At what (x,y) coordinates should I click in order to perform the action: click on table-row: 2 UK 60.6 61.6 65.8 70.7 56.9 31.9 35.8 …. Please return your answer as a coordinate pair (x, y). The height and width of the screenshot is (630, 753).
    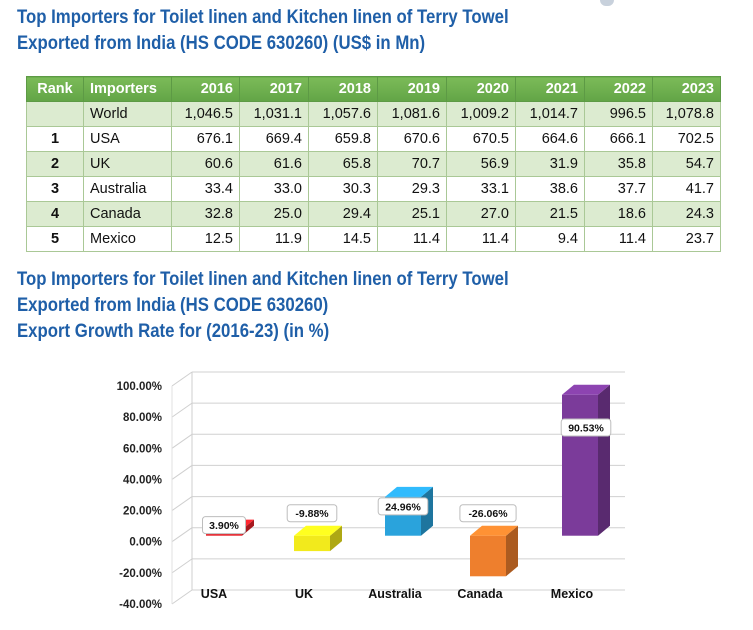
    Looking at the image, I should click on (373, 164).